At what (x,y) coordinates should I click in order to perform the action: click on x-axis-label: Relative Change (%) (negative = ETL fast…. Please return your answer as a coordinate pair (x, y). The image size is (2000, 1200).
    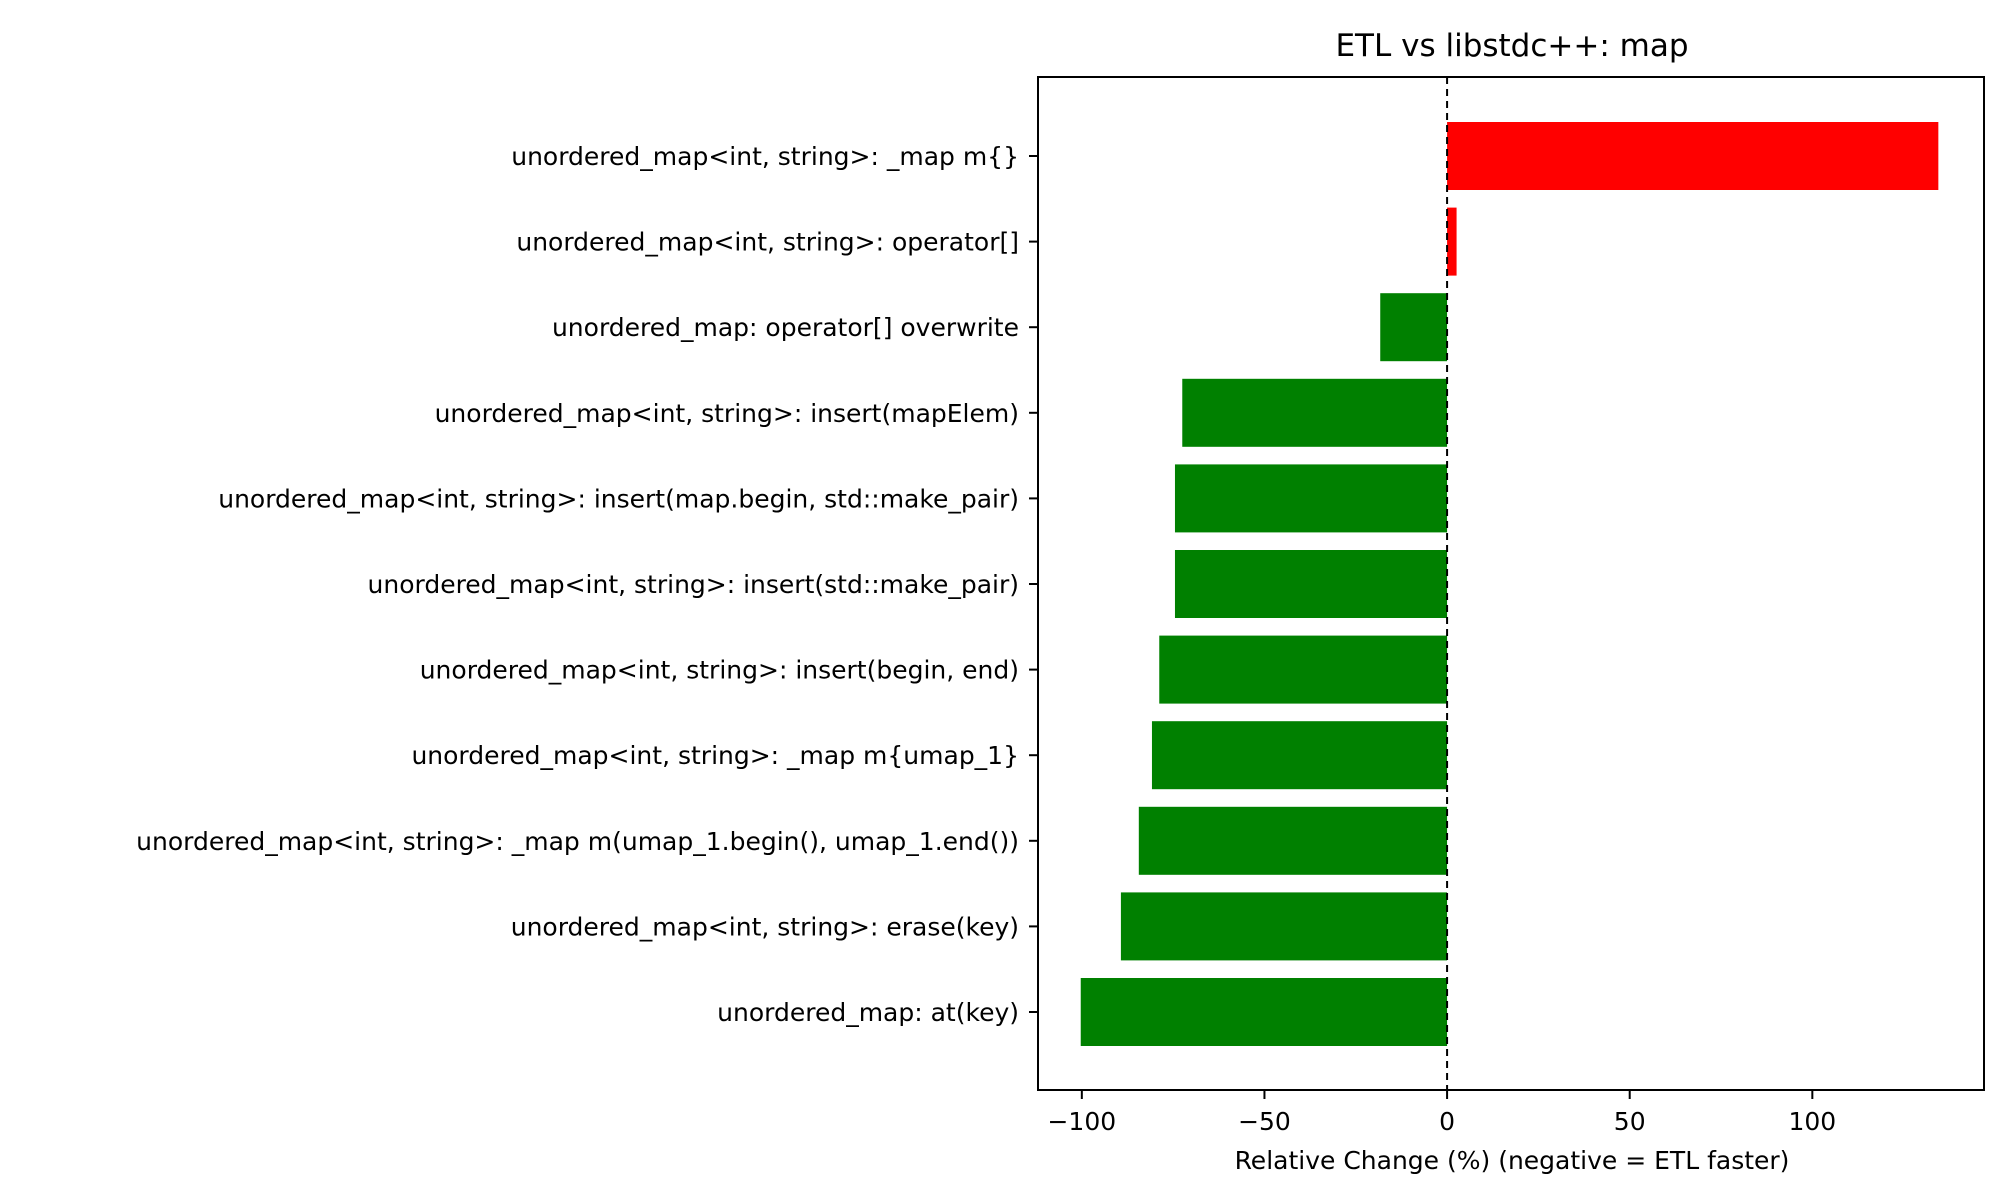
    Looking at the image, I should click on (1512, 1160).